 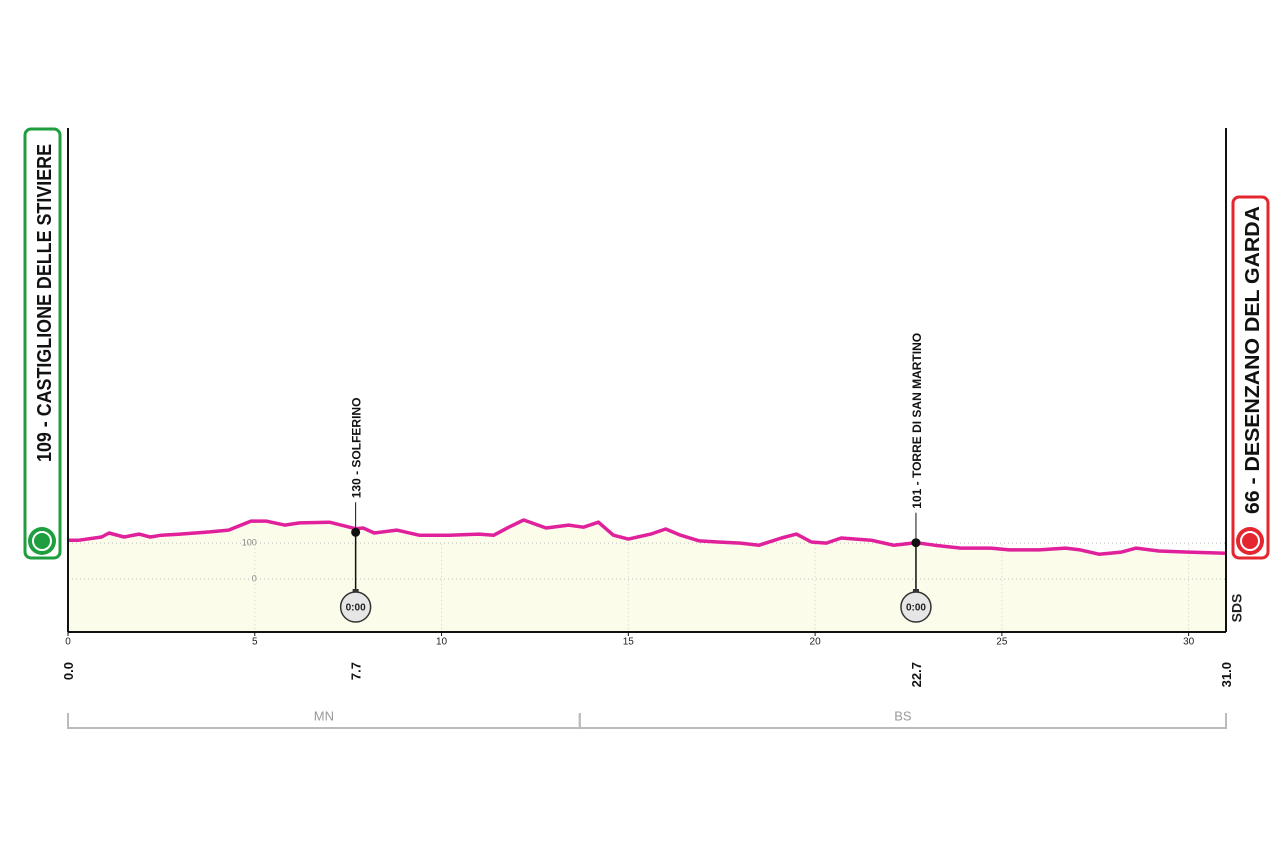 I want to click on intermediate-label: 101 - TORRE DI SAN MARTINO, so click(x=917, y=421).